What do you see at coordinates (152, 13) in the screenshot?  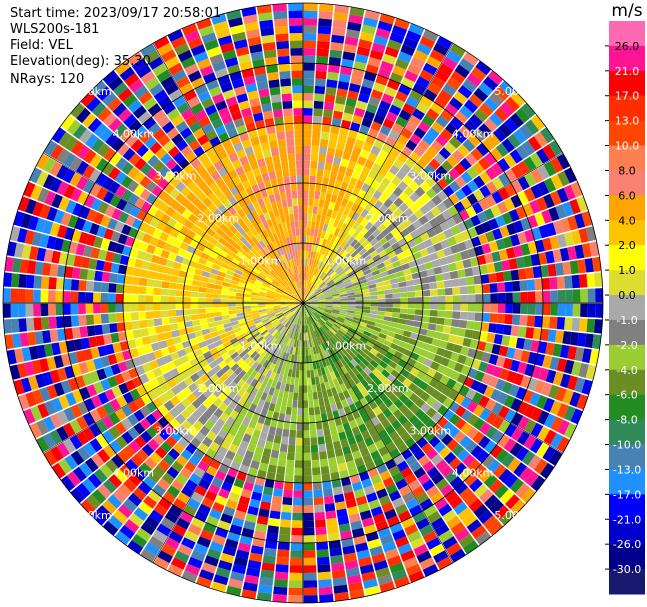 I see `start-time-value: 2023/09/17 20:58:01` at bounding box center [152, 13].